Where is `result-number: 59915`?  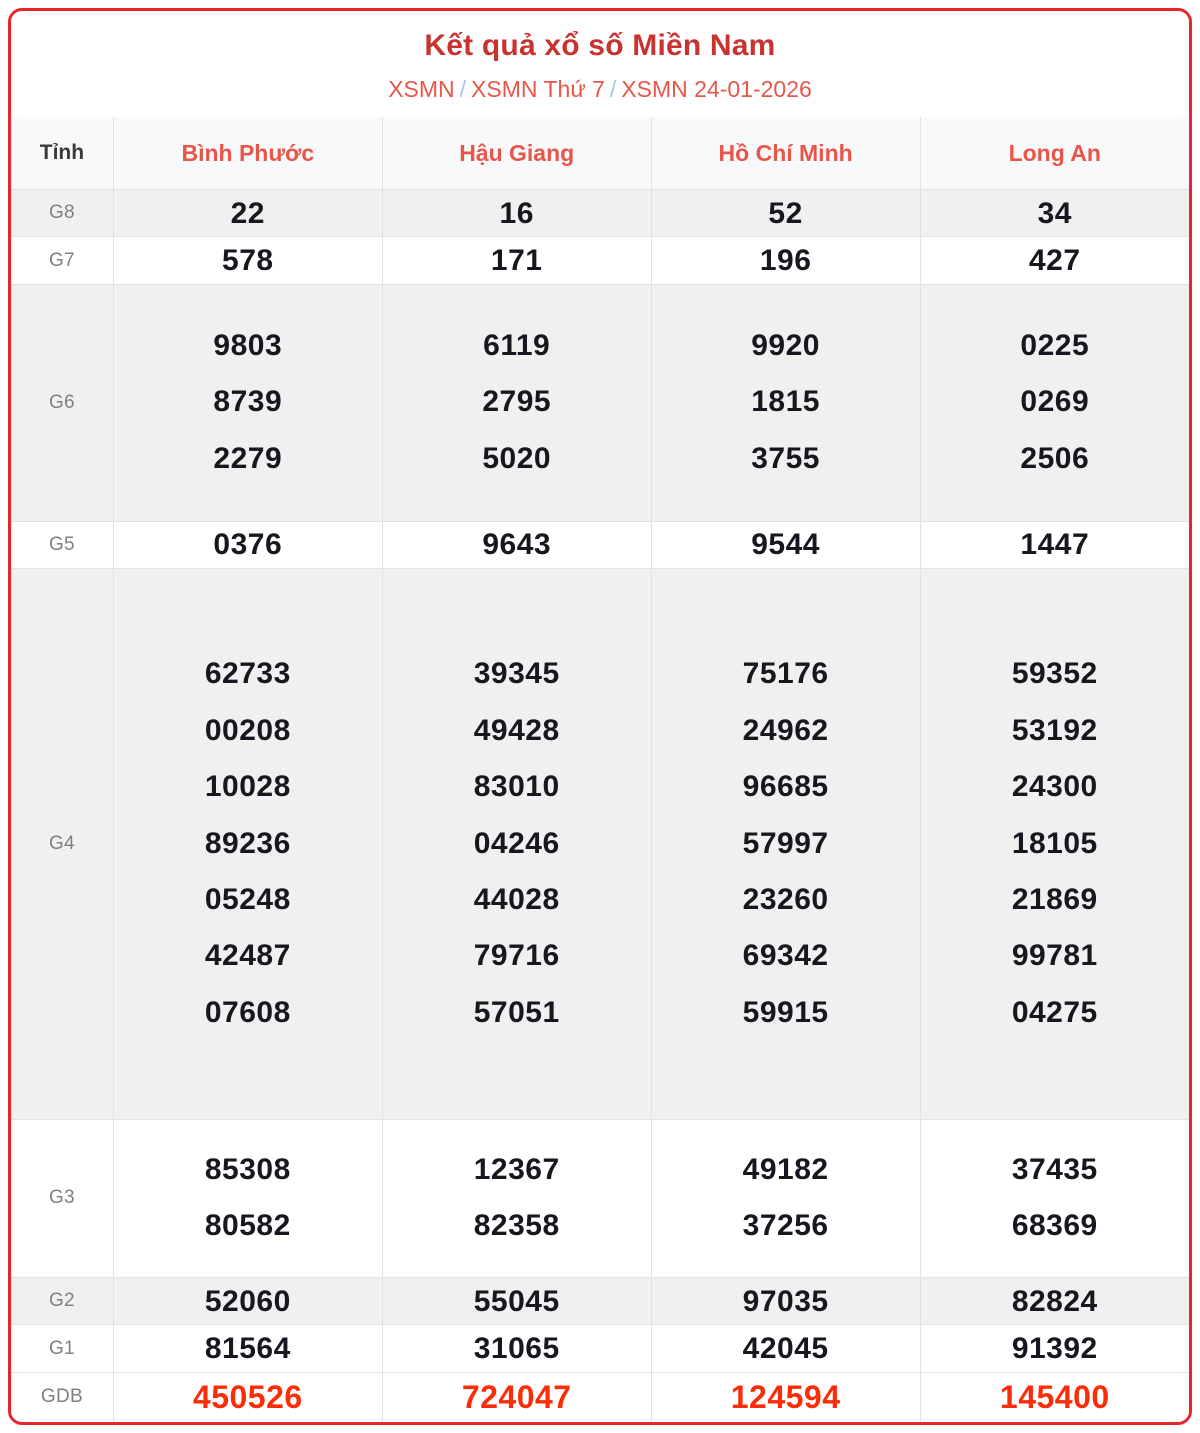 result-number: 59915 is located at coordinates (785, 1012).